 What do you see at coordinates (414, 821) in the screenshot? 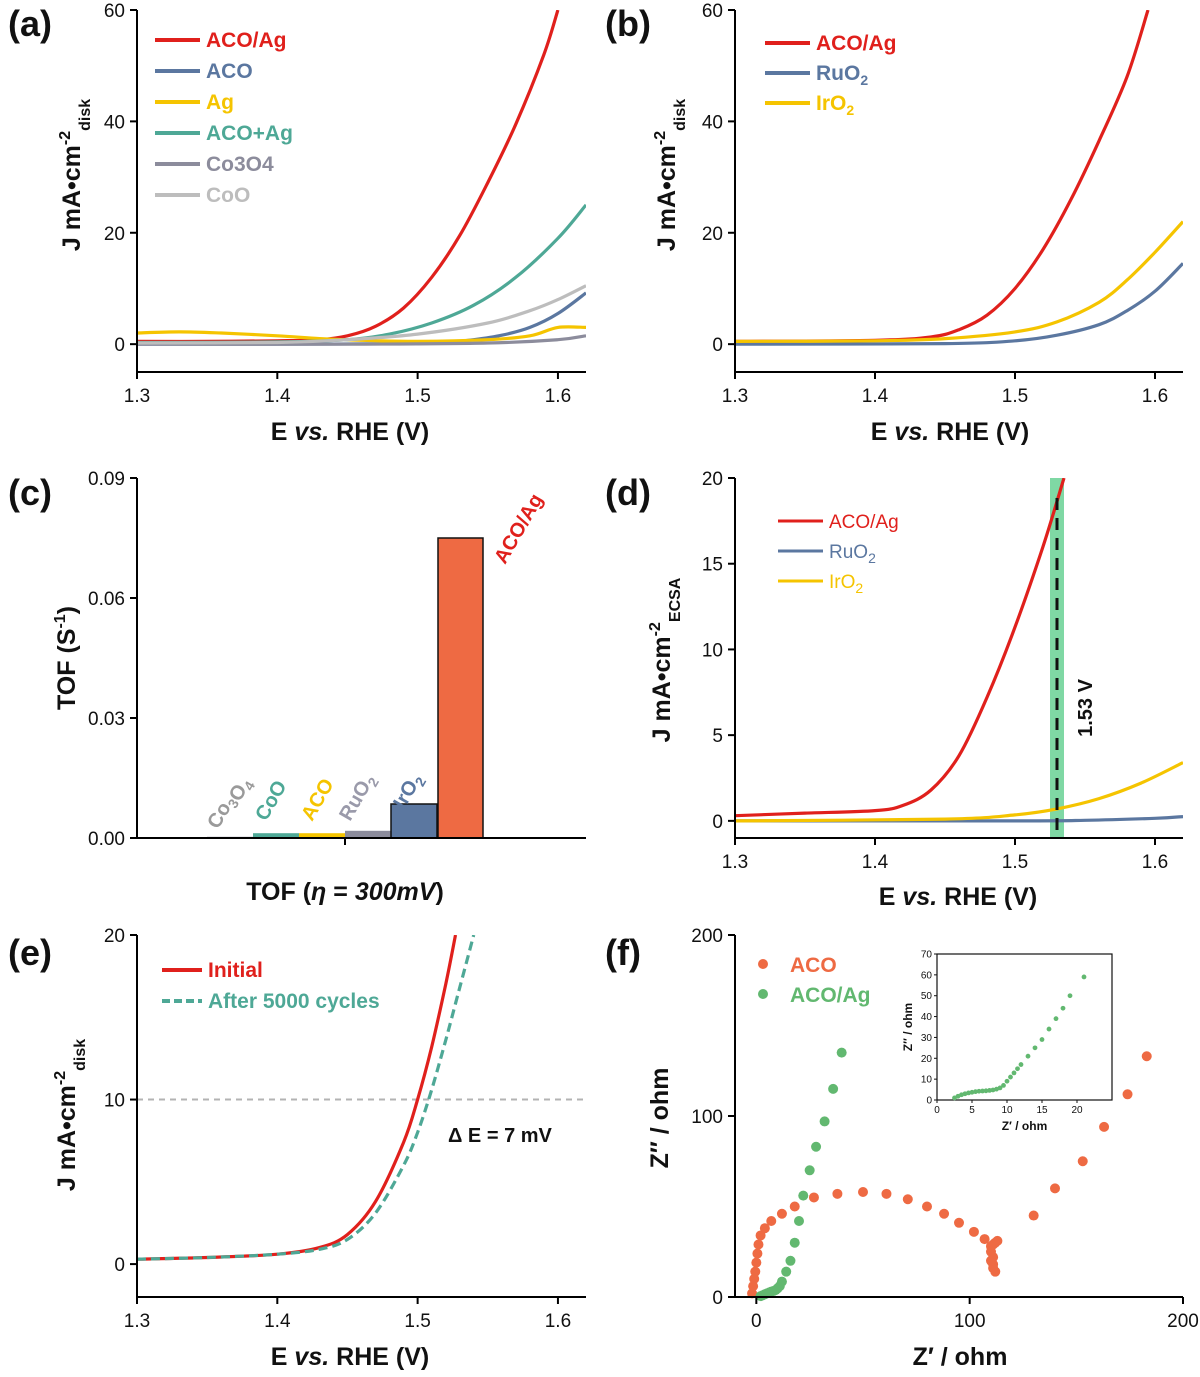
I see `bar-iro2` at bounding box center [414, 821].